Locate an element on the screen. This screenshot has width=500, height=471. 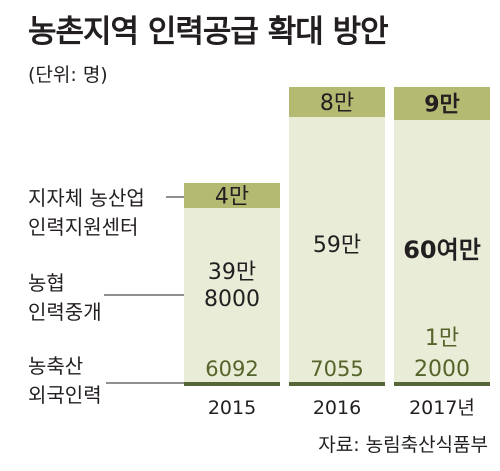
legend-label: 농축산 is located at coordinates (55, 366).